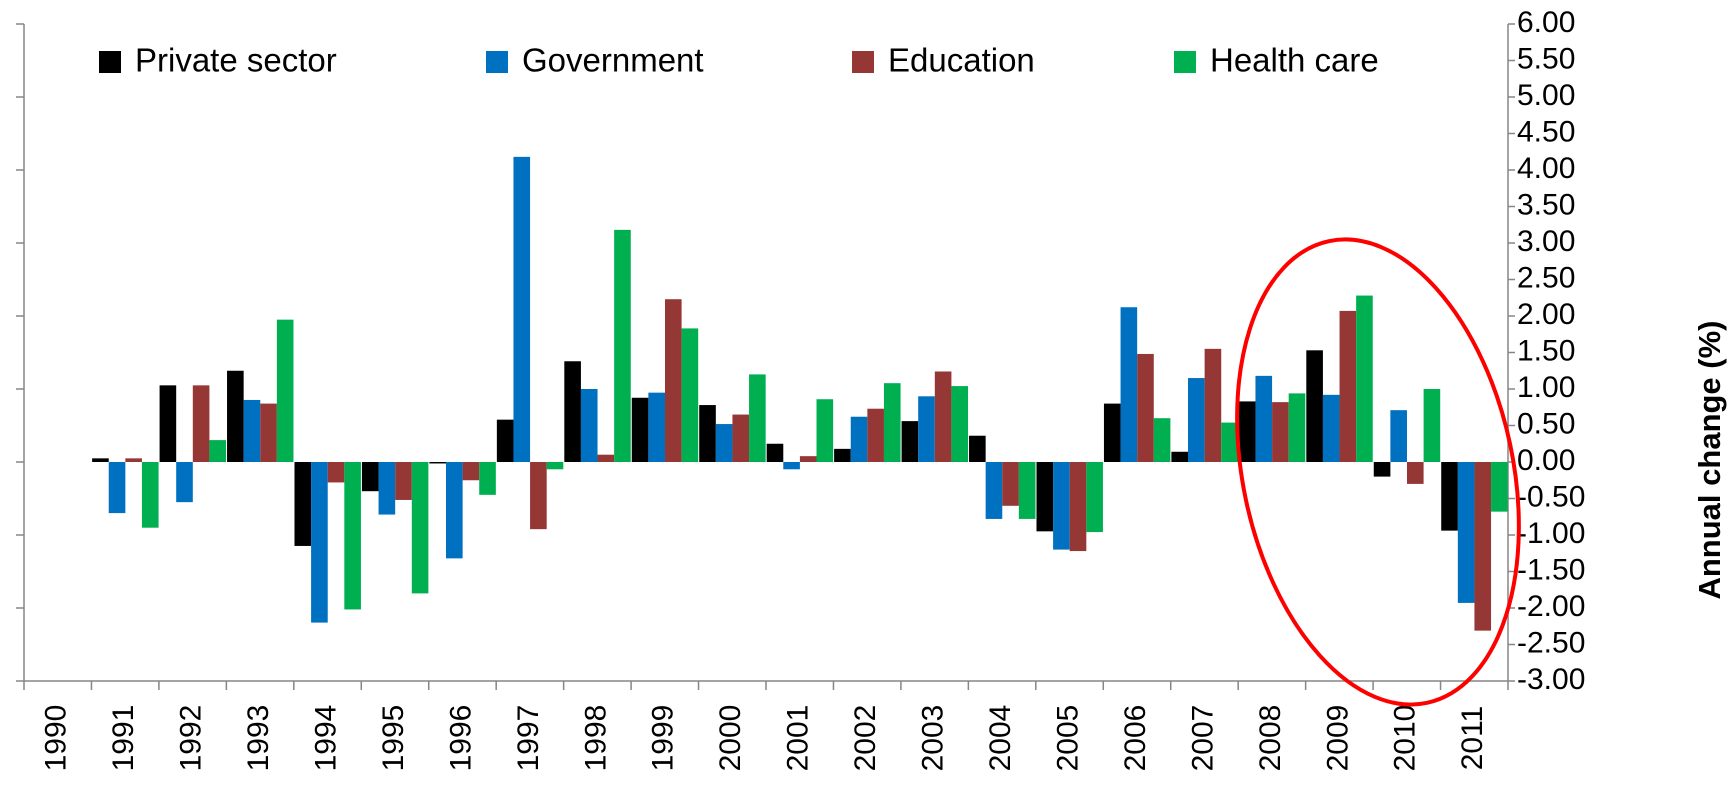 The image size is (1731, 794). Describe the element at coordinates (1551, 496) in the screenshot. I see `y-tick-label: -0.50` at that location.